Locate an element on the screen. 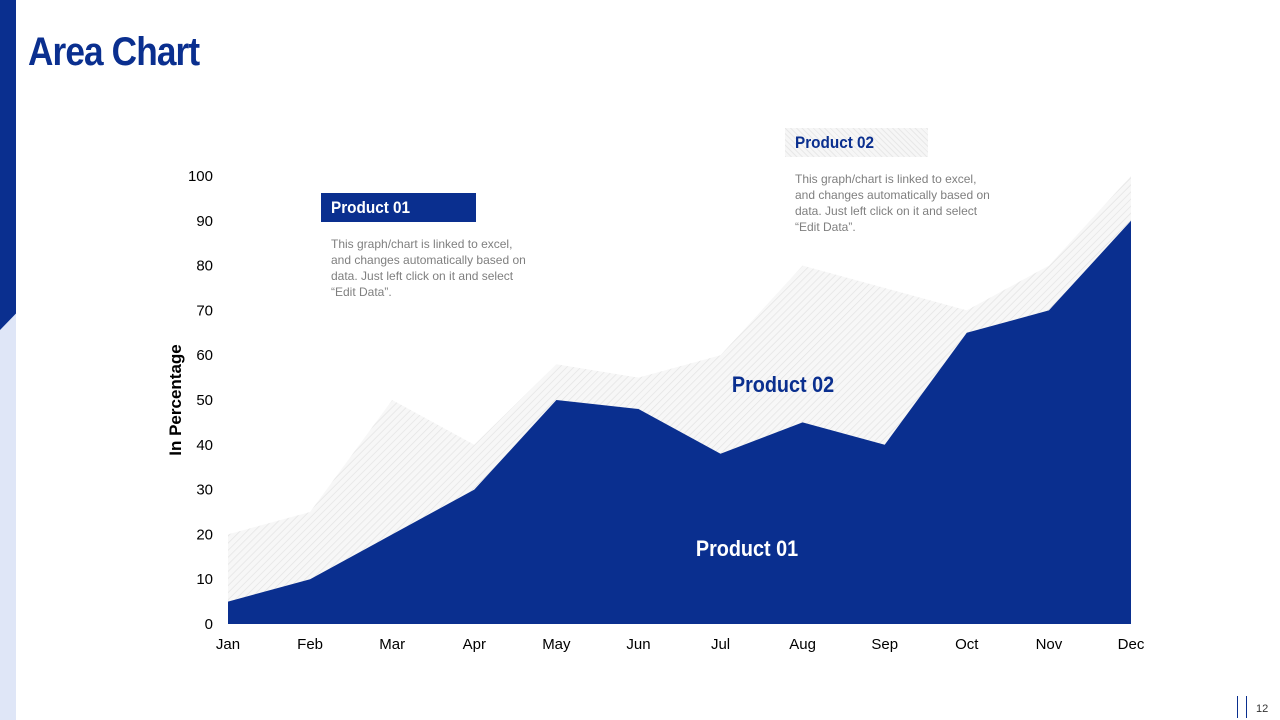 Image resolution: width=1280 pixels, height=720 pixels. legend-product-01: Product 01 is located at coordinates (398, 207).